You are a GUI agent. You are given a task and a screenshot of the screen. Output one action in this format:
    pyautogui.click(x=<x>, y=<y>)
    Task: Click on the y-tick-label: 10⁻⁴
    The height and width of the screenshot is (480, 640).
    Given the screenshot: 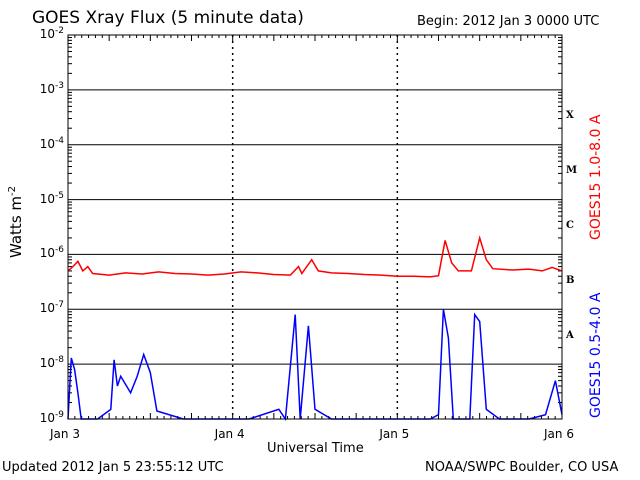 What is the action you would take?
    pyautogui.click(x=51, y=143)
    